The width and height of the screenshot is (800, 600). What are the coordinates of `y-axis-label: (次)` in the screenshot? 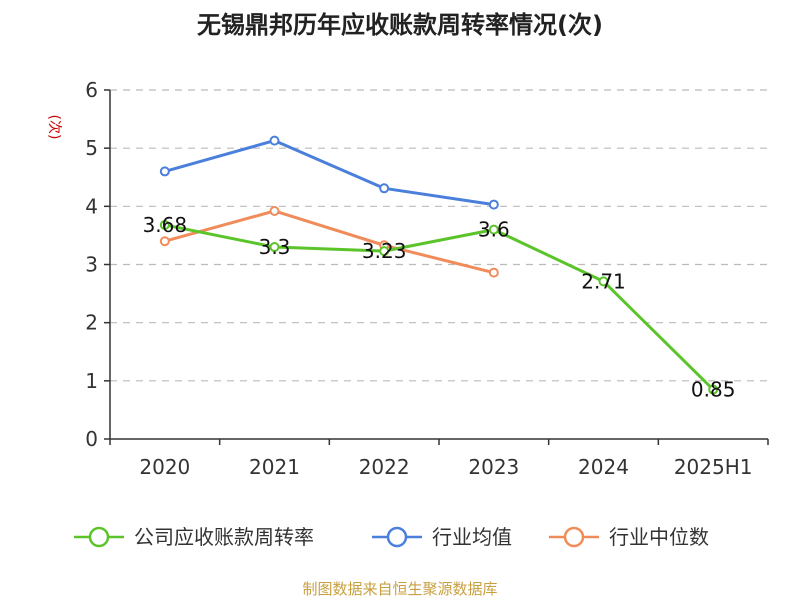 It's located at (54, 127).